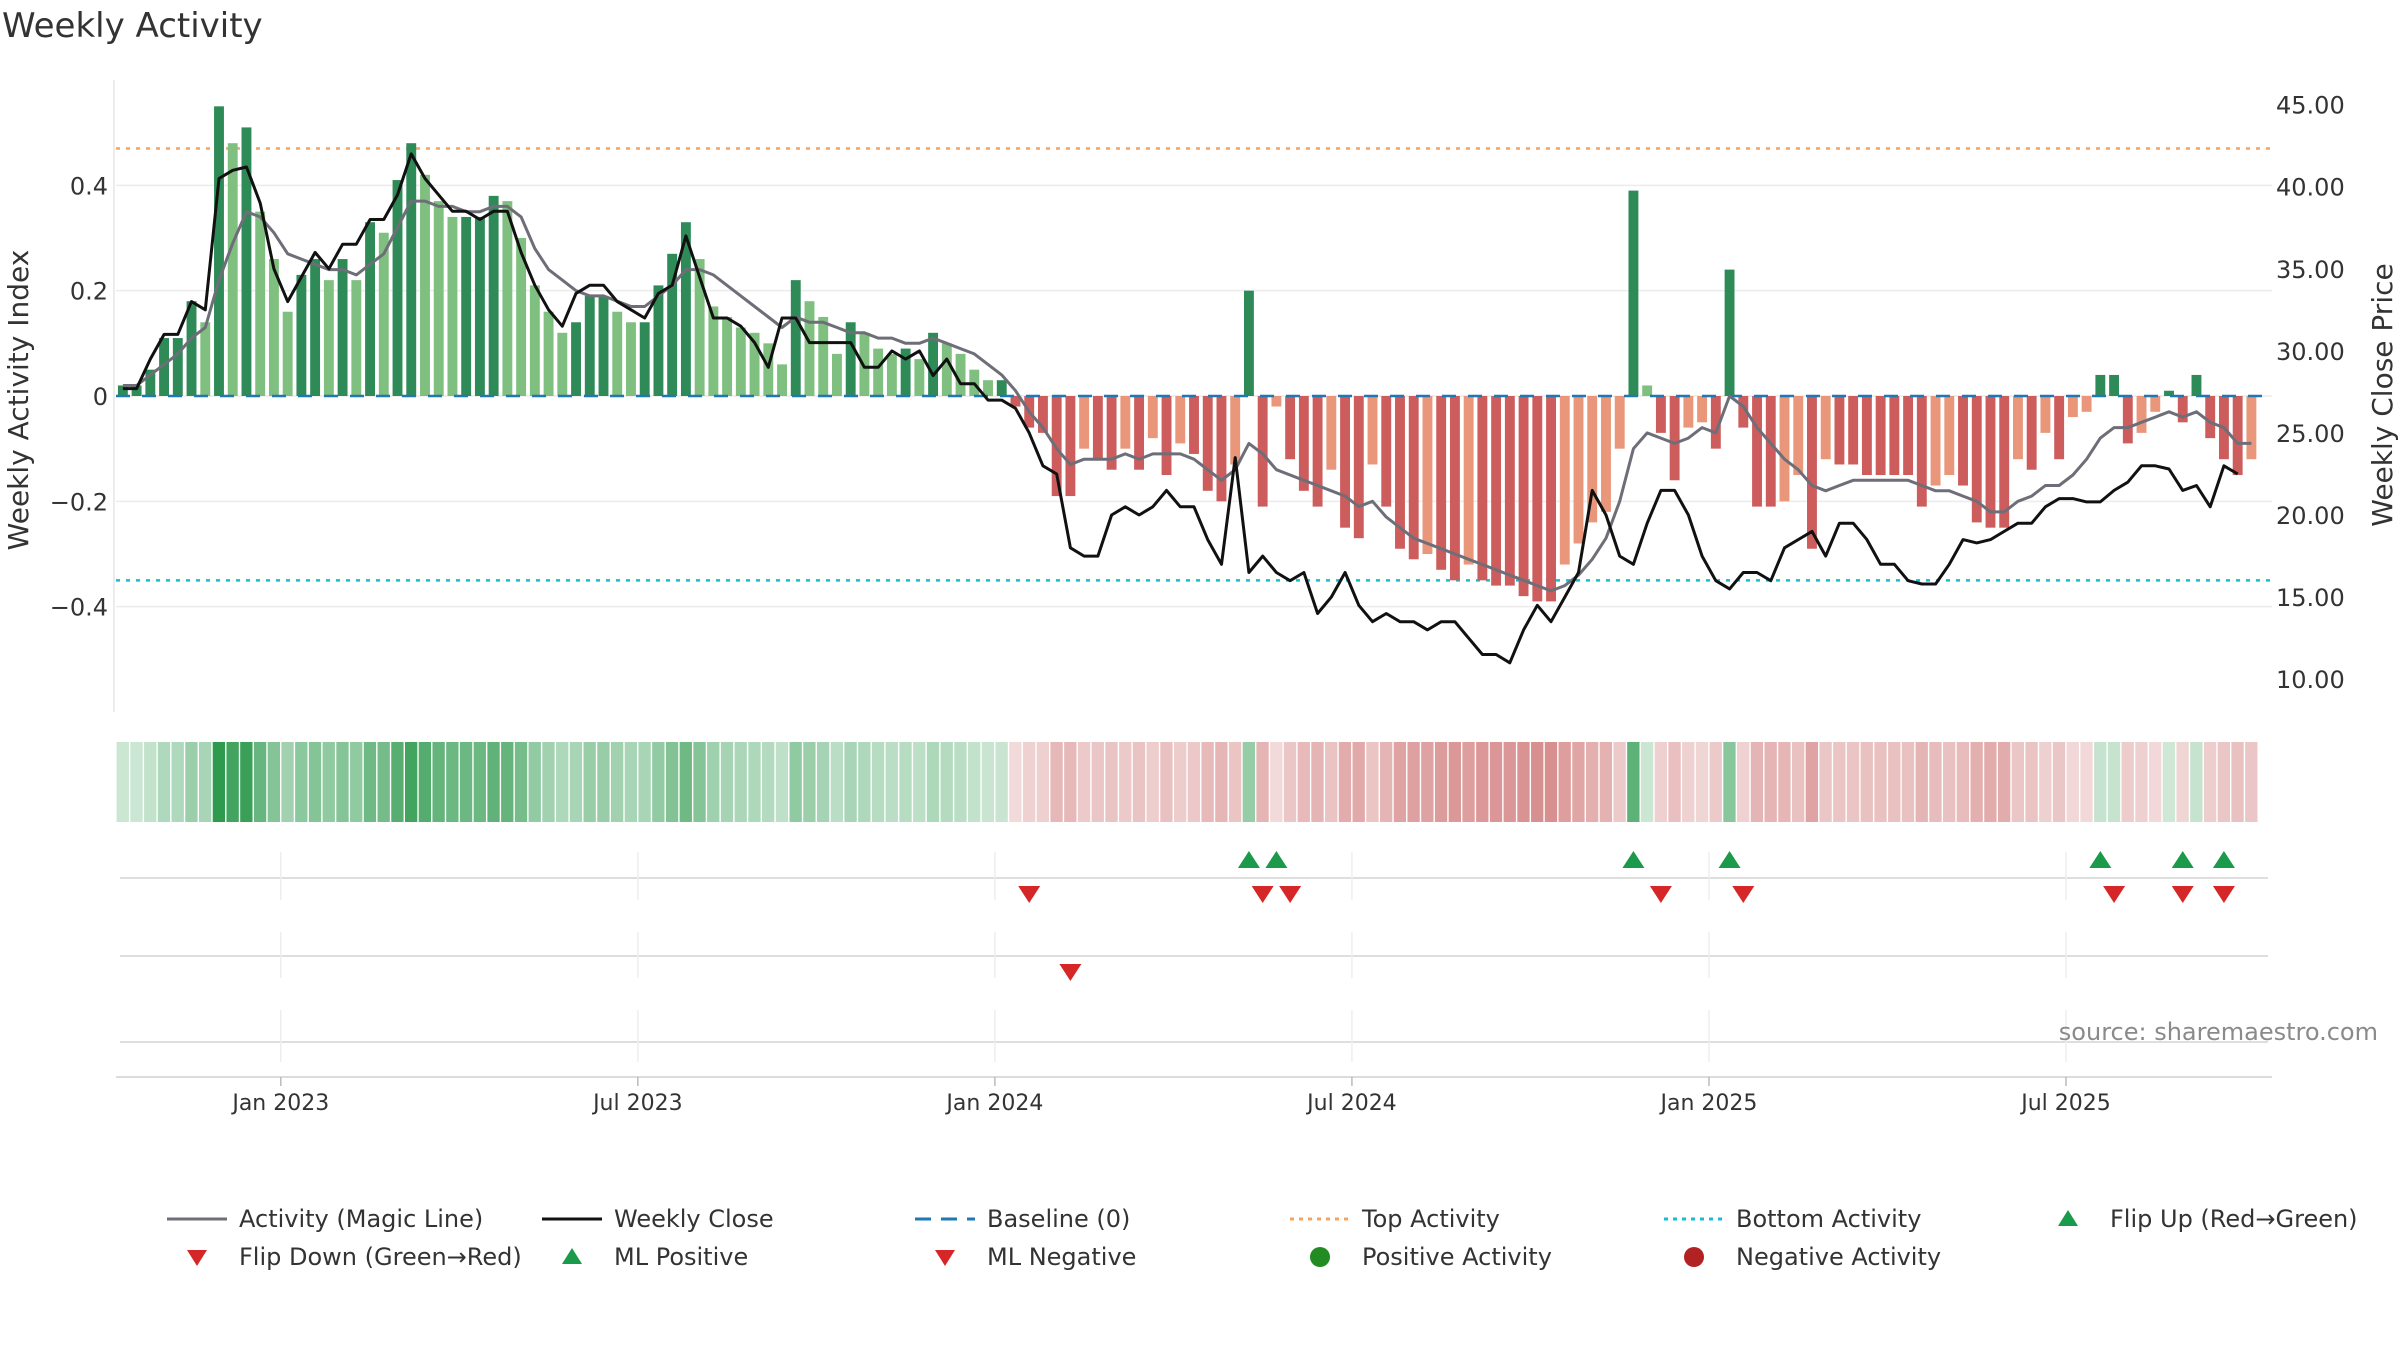  Describe the element at coordinates (1070, 972) in the screenshot. I see `ml-negative-marker` at that location.